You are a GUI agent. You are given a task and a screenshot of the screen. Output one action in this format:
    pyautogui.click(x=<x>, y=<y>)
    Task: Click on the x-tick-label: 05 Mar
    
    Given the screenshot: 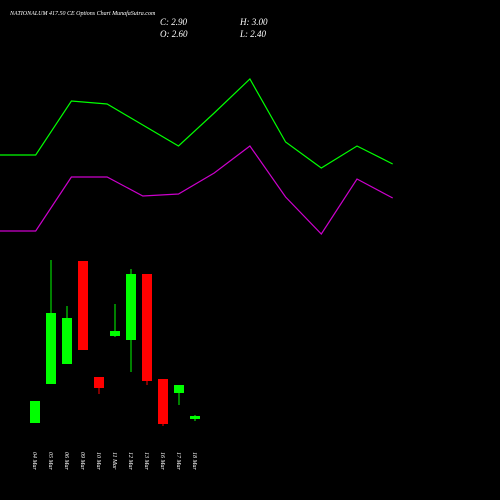 What is the action you would take?
    pyautogui.click(x=50, y=461)
    